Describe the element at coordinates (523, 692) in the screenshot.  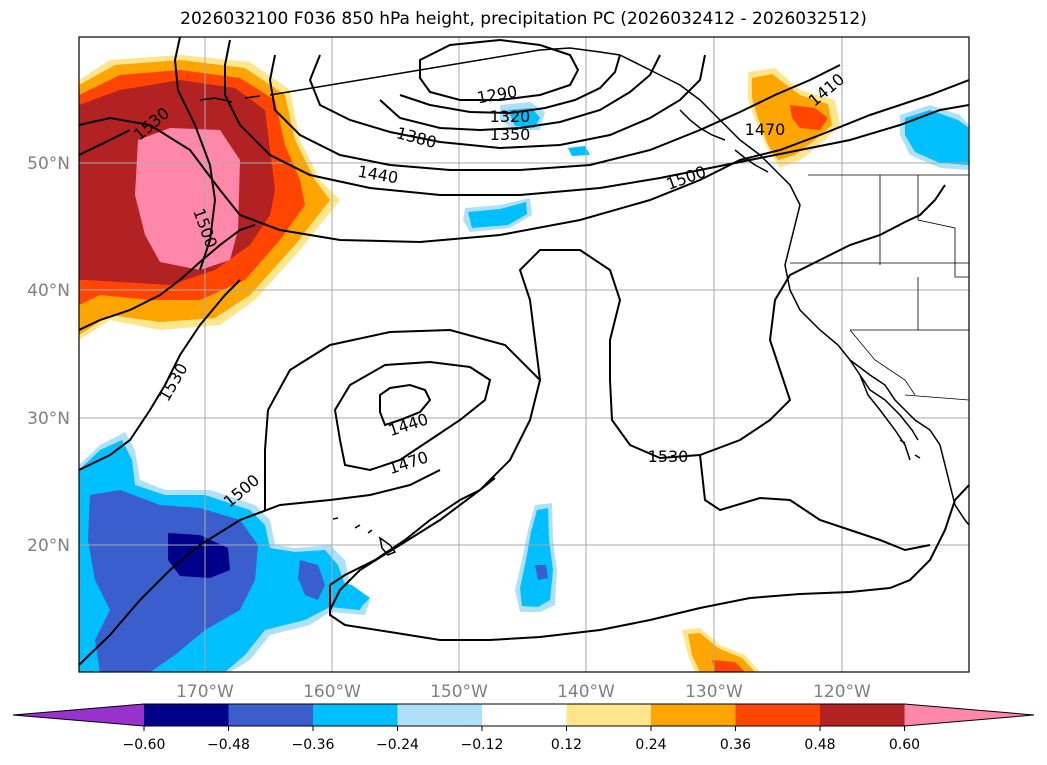
I see `longitude-labels: 170°W 160°W 150°W 140°W 130°W 120°W` at that location.